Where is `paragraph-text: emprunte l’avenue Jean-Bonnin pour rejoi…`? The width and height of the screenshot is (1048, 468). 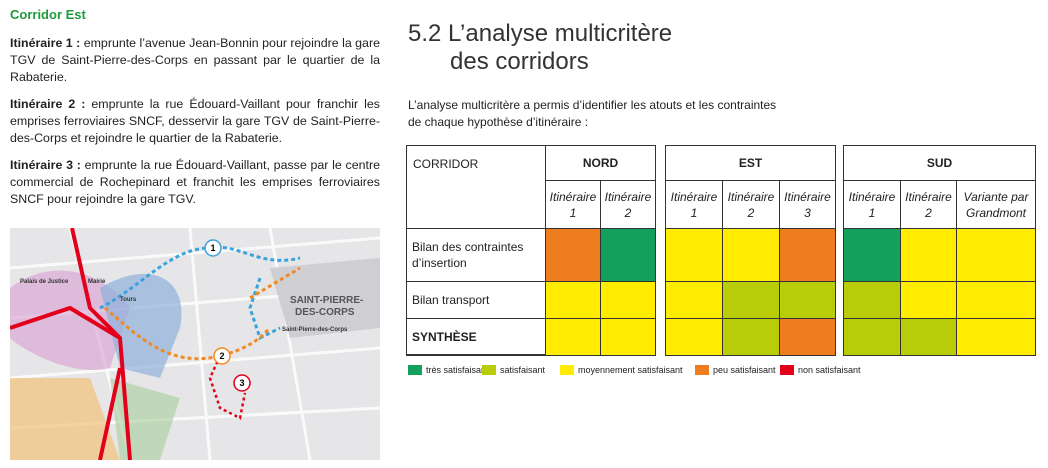 paragraph-text: emprunte l’avenue Jean-Bonnin pour rejoi… is located at coordinates (195, 60).